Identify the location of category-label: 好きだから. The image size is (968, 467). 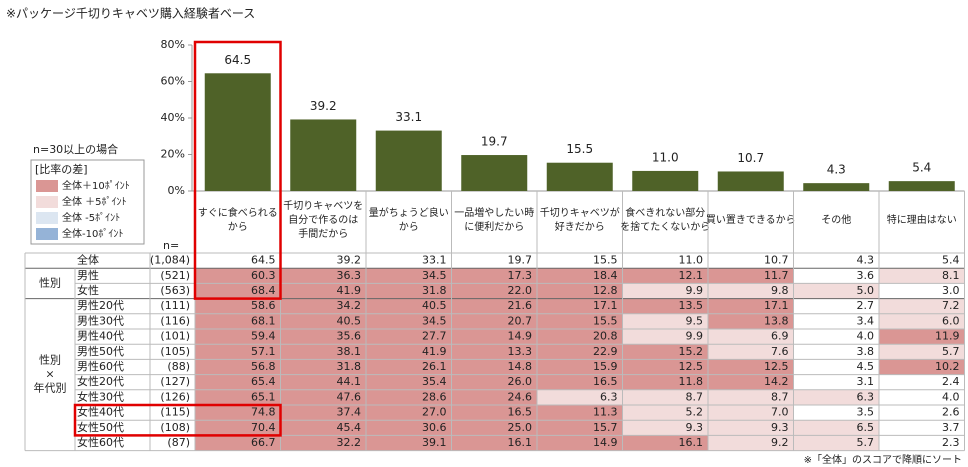
(580, 227).